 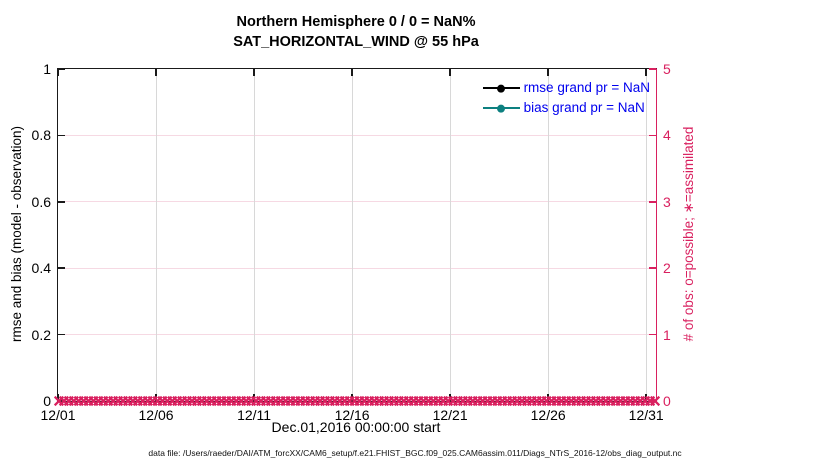 What do you see at coordinates (667, 201) in the screenshot?
I see `y-tick-label-right: 3` at bounding box center [667, 201].